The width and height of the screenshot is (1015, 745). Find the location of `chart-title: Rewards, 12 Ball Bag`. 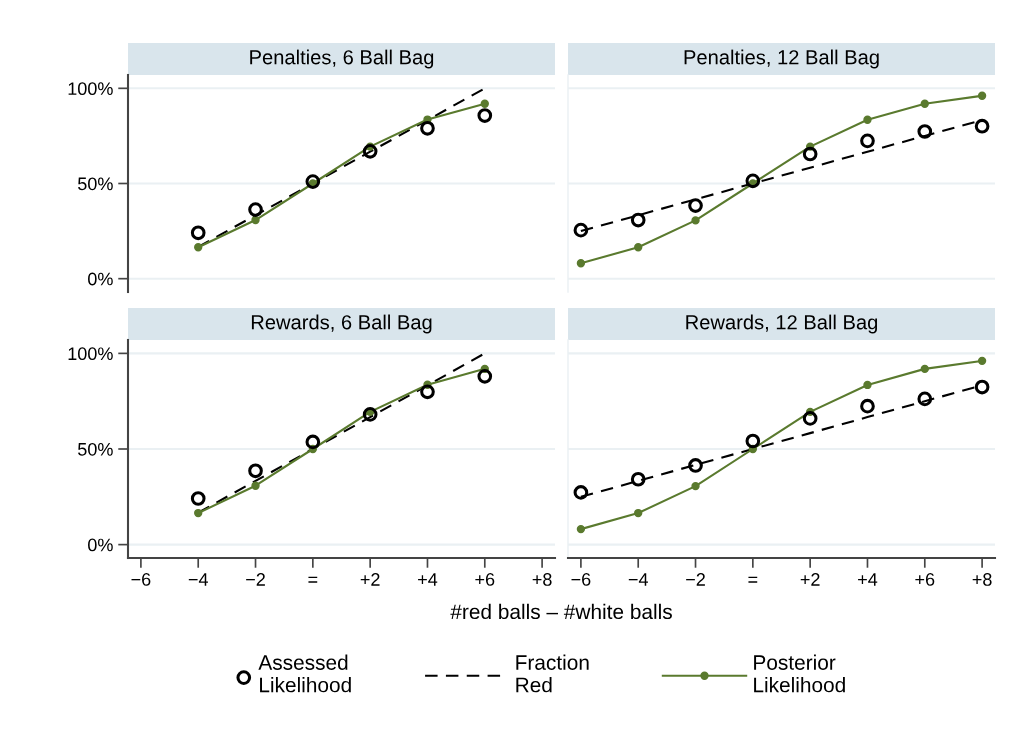

chart-title: Rewards, 12 Ball Bag is located at coordinates (782, 324).